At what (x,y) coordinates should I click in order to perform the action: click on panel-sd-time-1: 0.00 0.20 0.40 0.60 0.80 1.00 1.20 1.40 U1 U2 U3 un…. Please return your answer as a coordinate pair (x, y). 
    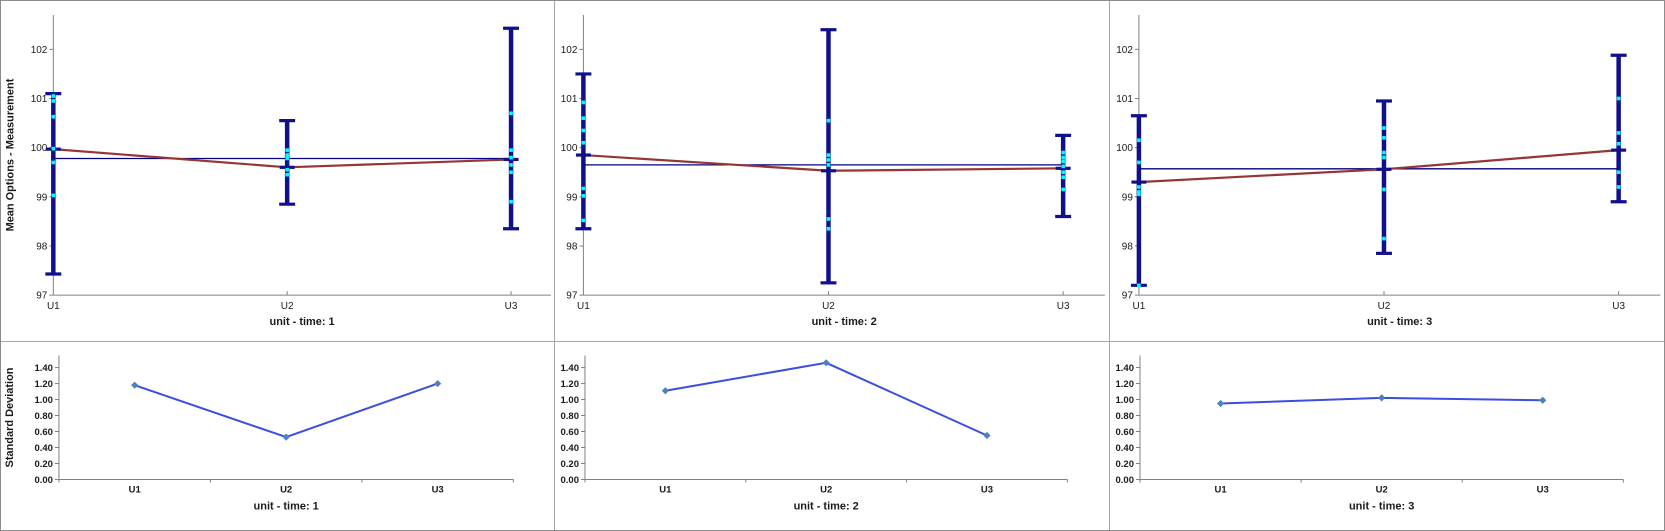
    Looking at the image, I should click on (278, 436).